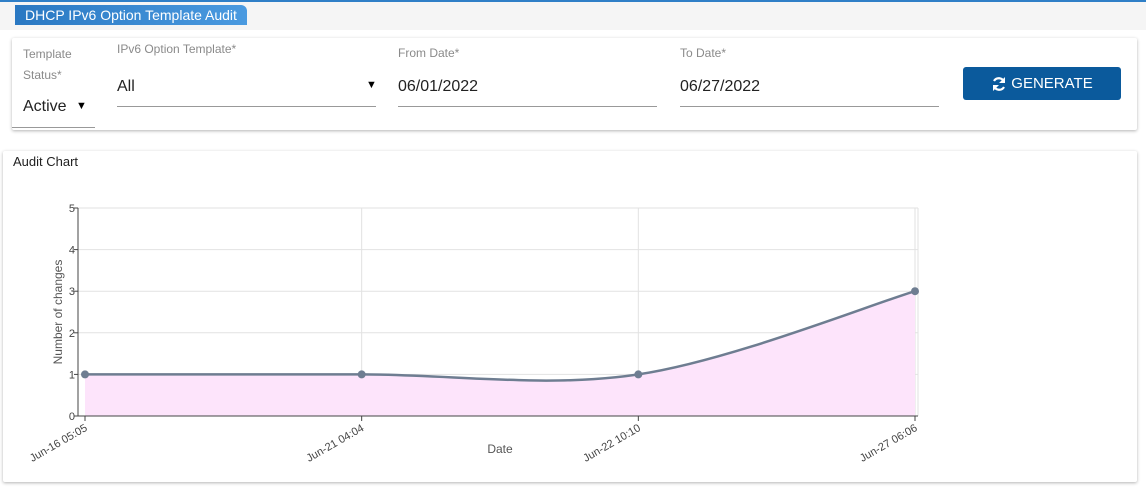  What do you see at coordinates (429, 53) in the screenshot?
I see `field-label: From Date*` at bounding box center [429, 53].